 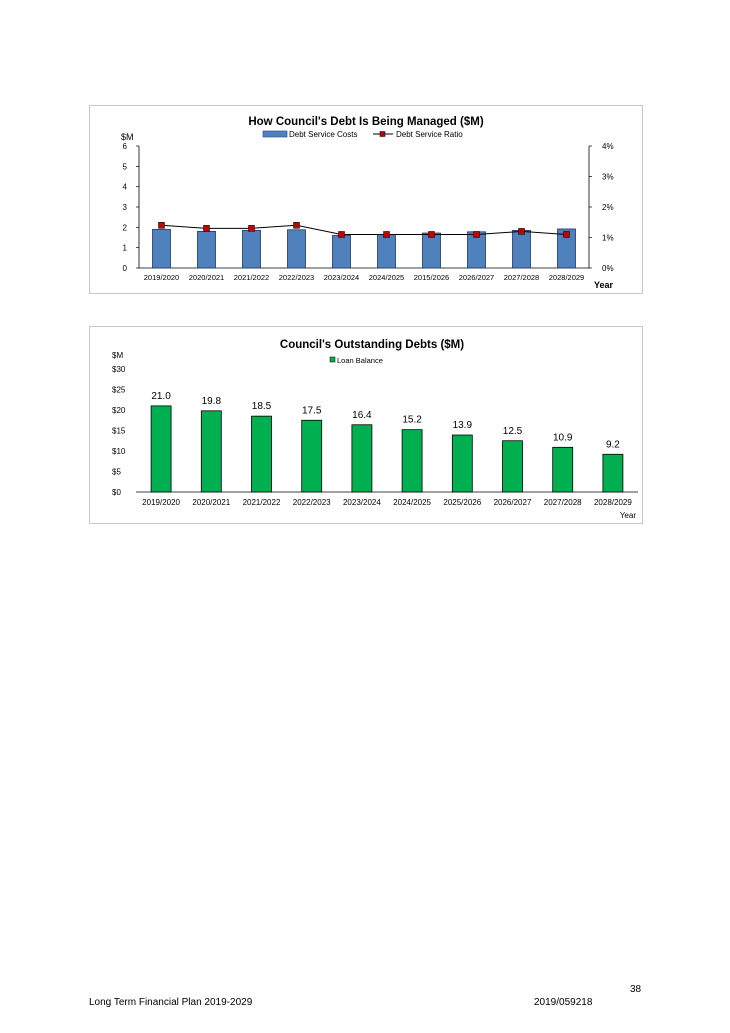 I want to click on y-tick-label: $30, so click(x=119, y=369).